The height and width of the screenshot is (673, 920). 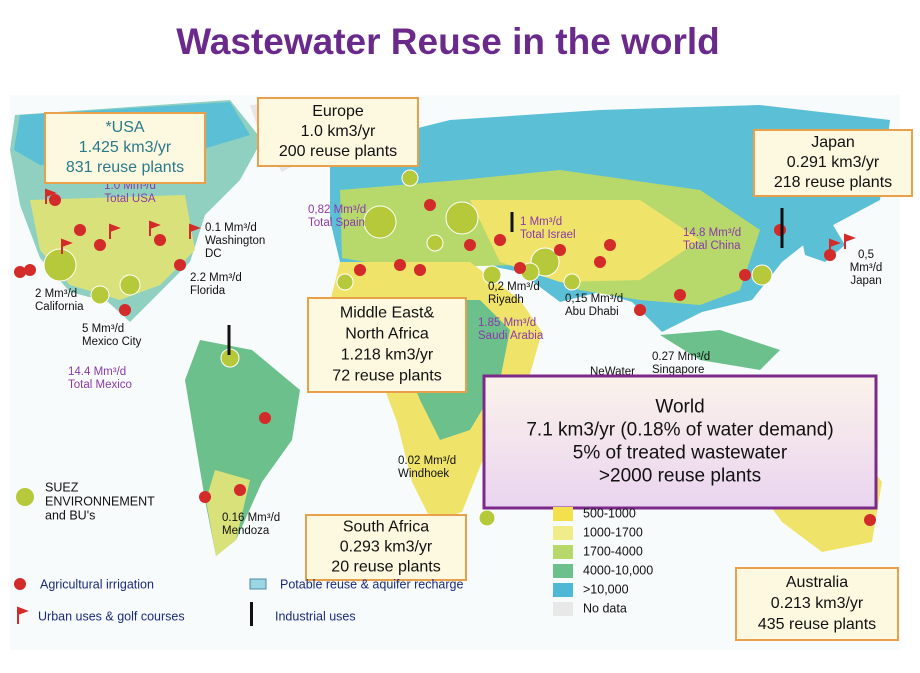 What do you see at coordinates (613, 551) in the screenshot?
I see `scale-label: 1700-4000` at bounding box center [613, 551].